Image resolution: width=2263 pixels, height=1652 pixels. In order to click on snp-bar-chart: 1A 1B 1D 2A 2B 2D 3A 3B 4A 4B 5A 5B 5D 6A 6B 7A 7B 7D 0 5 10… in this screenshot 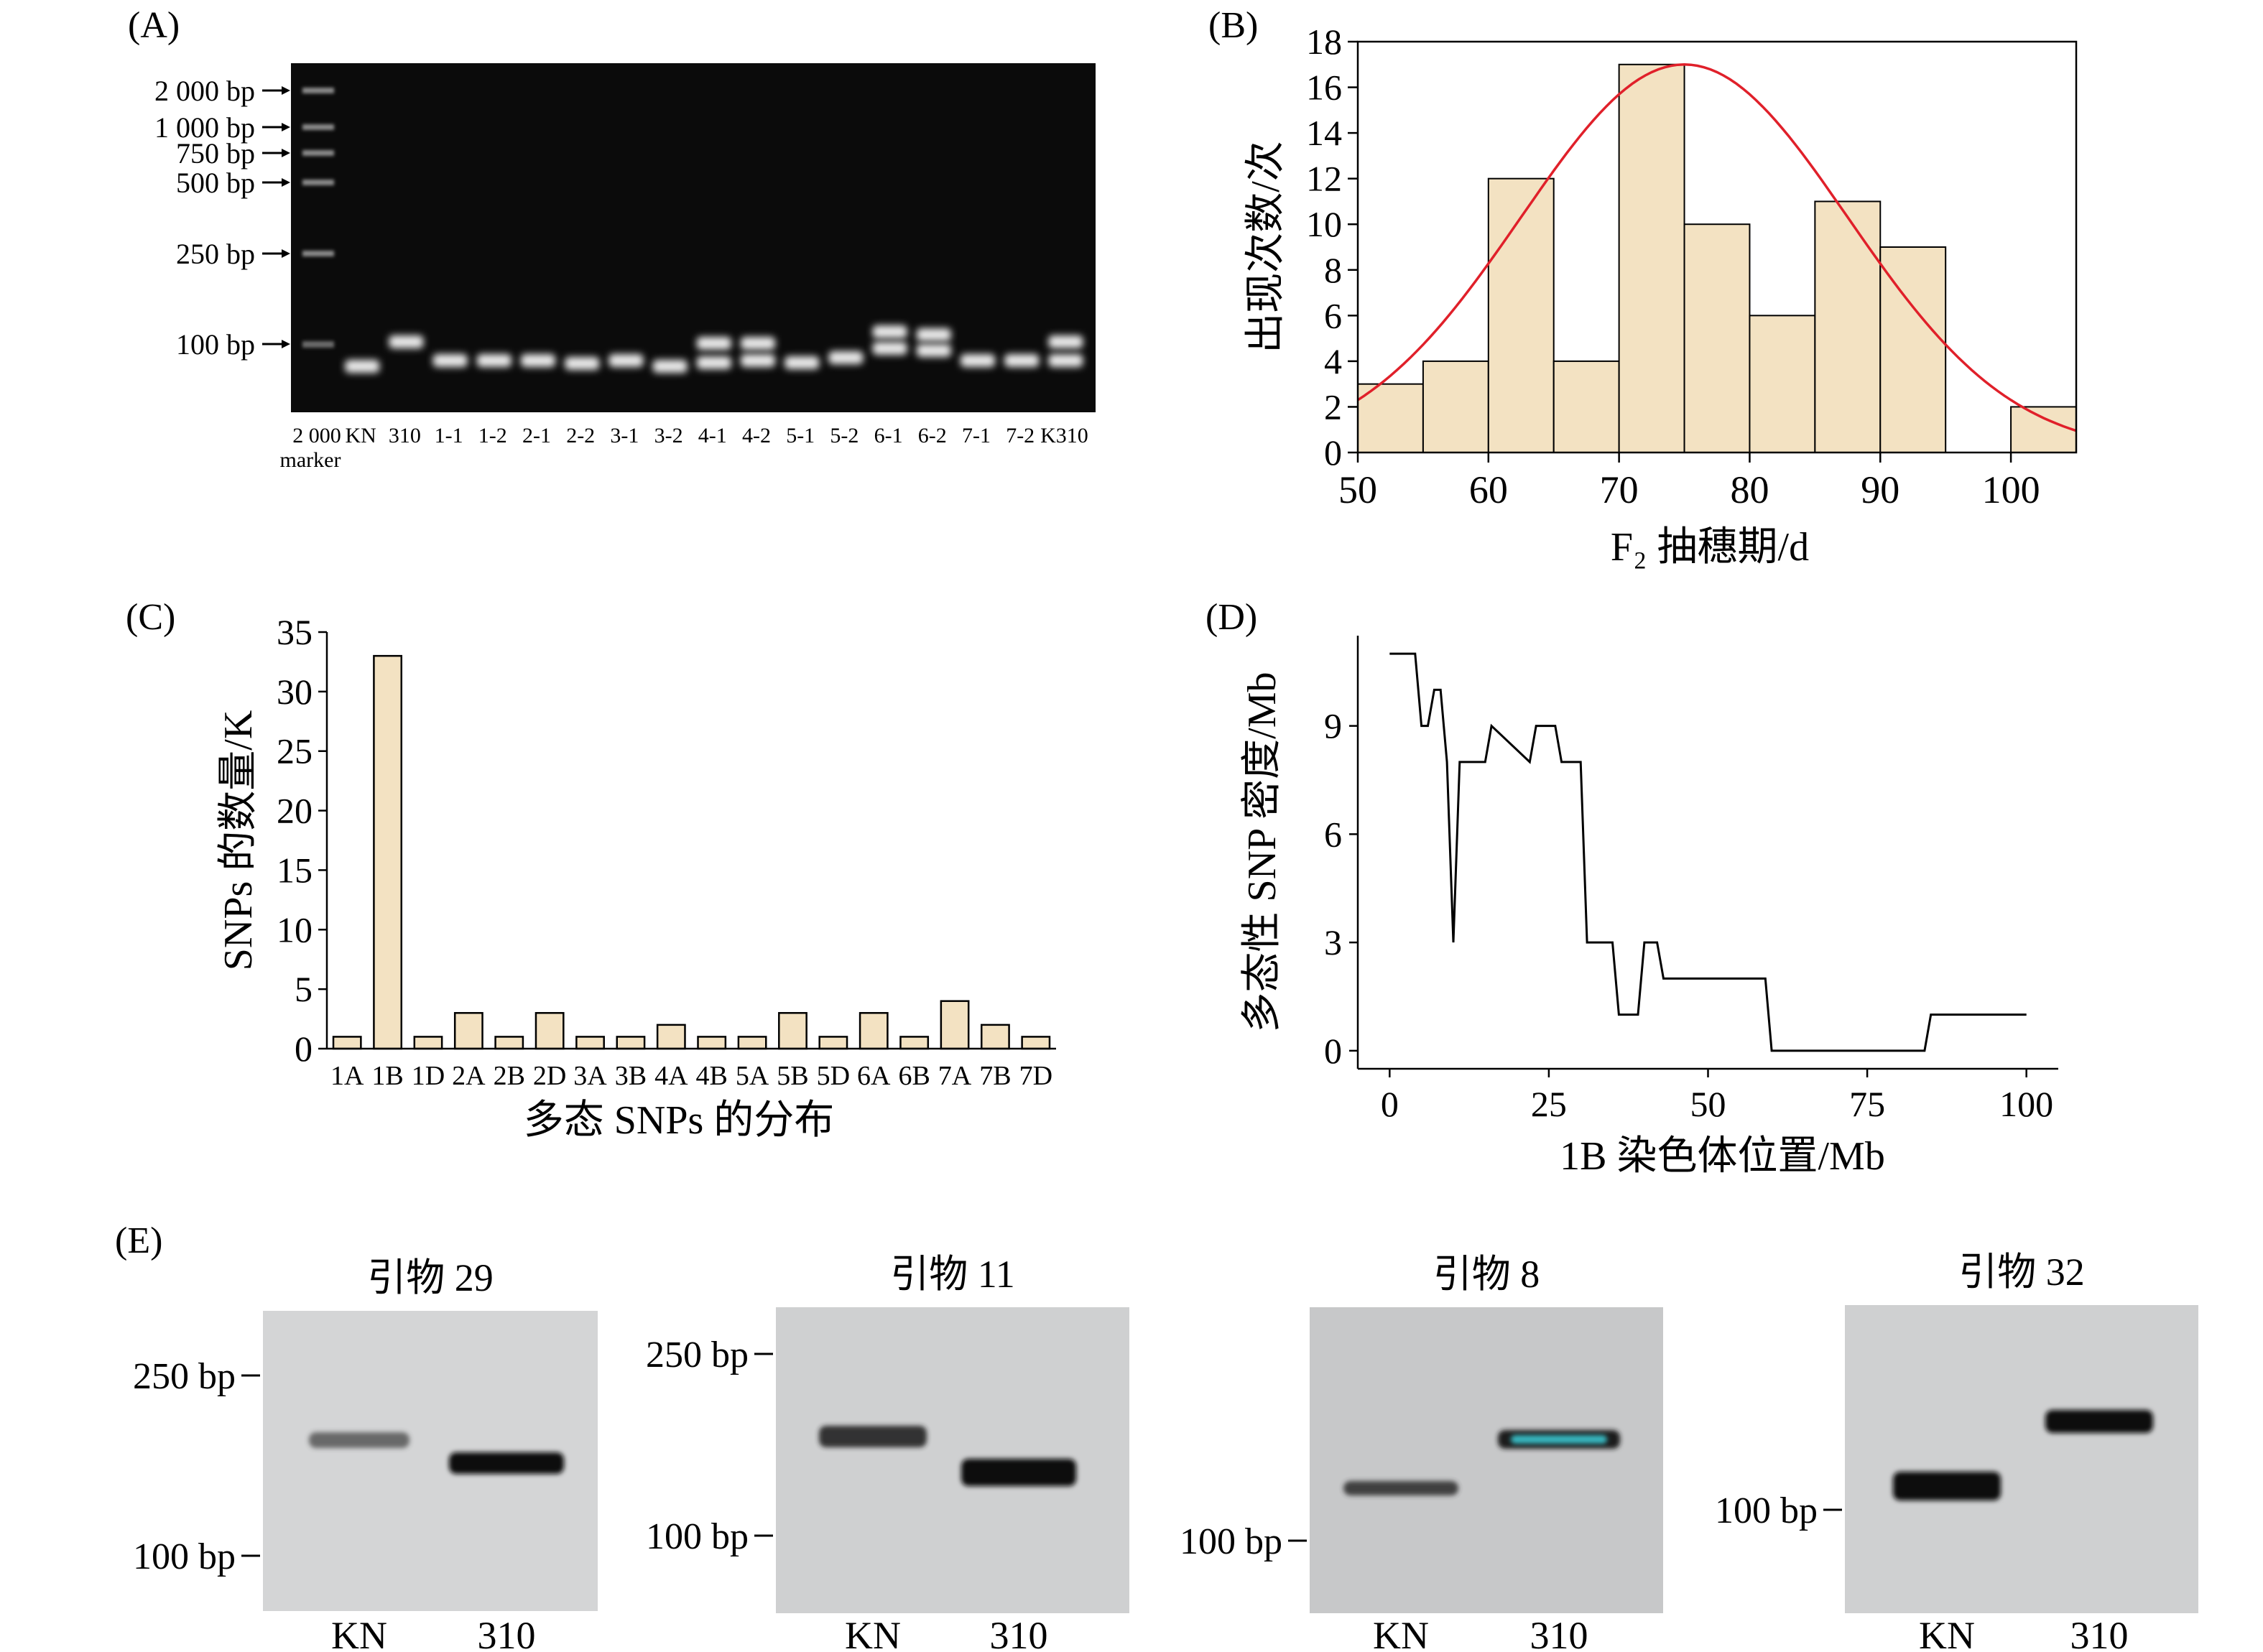, I will do `click(636, 878)`.